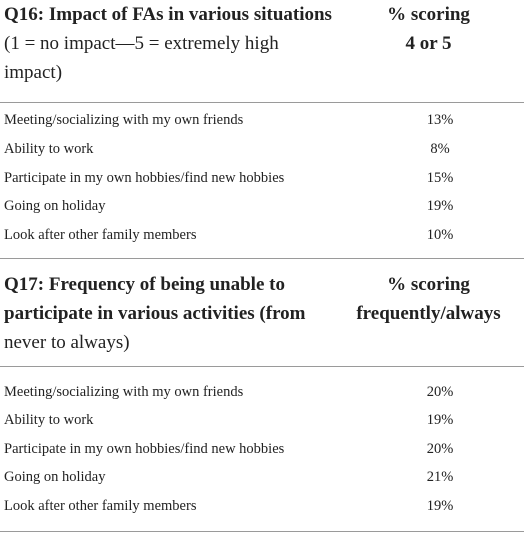 This screenshot has width=524, height=537. I want to click on q16-title-line-3: impact), so click(33, 72).